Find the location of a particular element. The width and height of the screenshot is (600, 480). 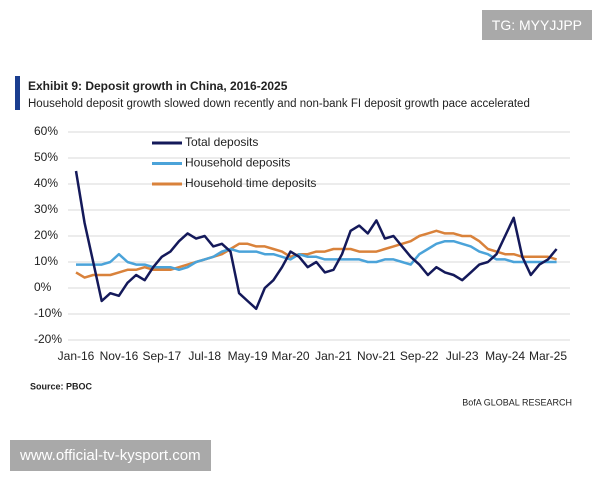

x-tick-label: Sep-22 is located at coordinates (419, 356).